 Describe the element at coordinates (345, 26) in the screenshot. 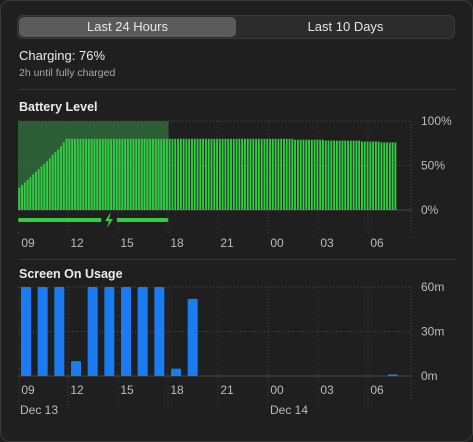

I see `tab-last-10-days: Last 10 Days` at that location.